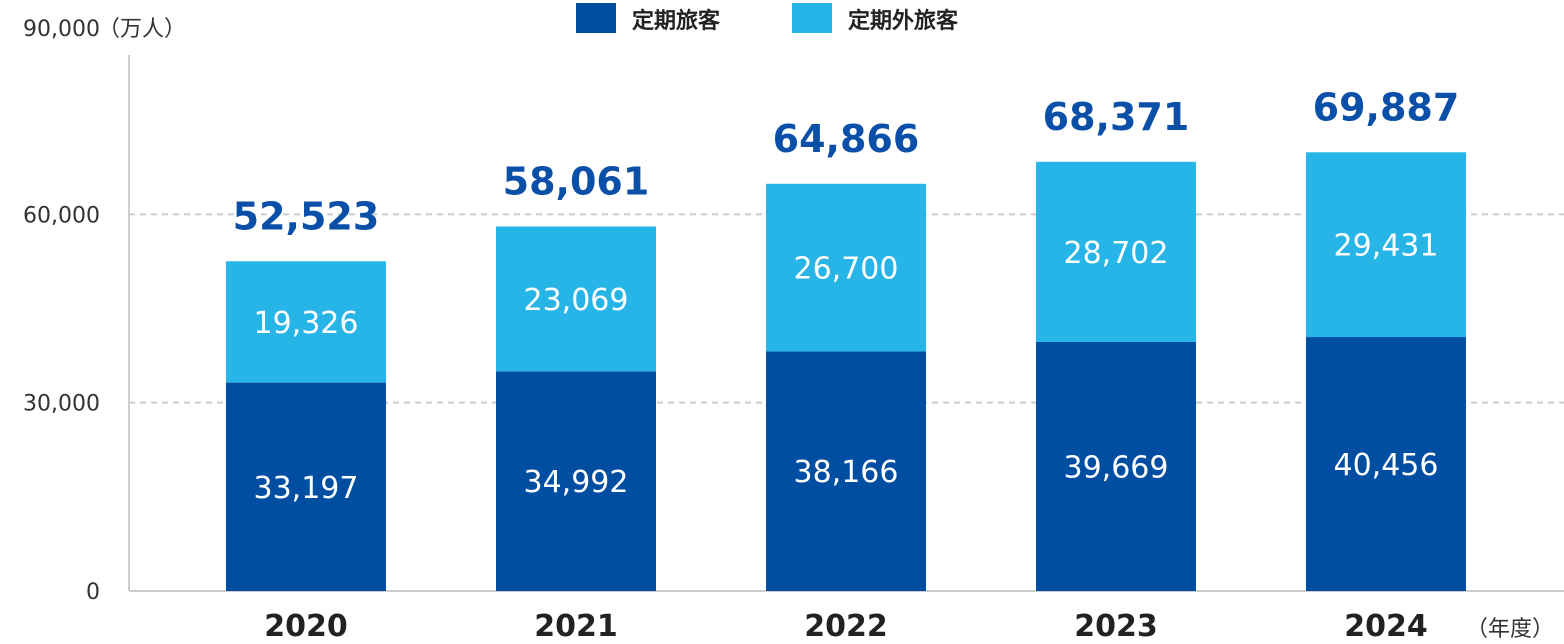 The width and height of the screenshot is (1564, 644). Describe the element at coordinates (142, 29) in the screenshot. I see `y-axis-unit: （万人）` at that location.